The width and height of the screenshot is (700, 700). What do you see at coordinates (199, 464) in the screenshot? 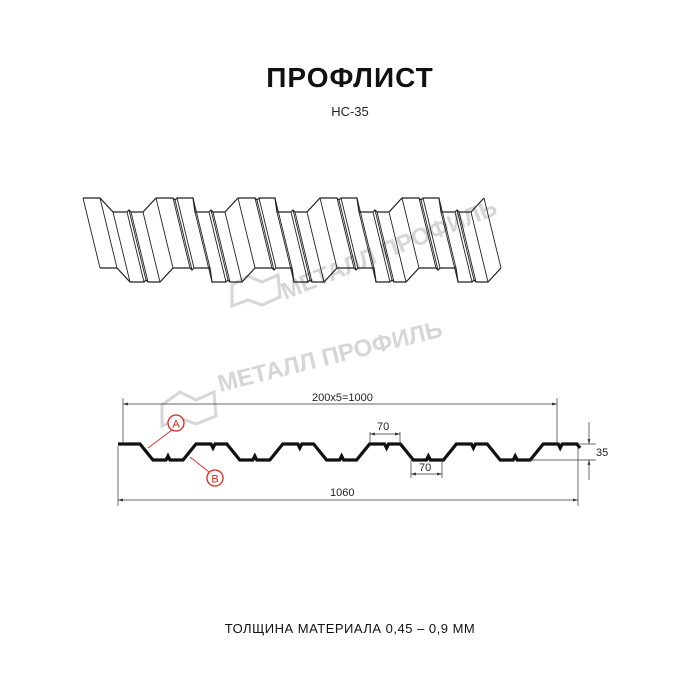
I see `callout-b-leader` at bounding box center [199, 464].